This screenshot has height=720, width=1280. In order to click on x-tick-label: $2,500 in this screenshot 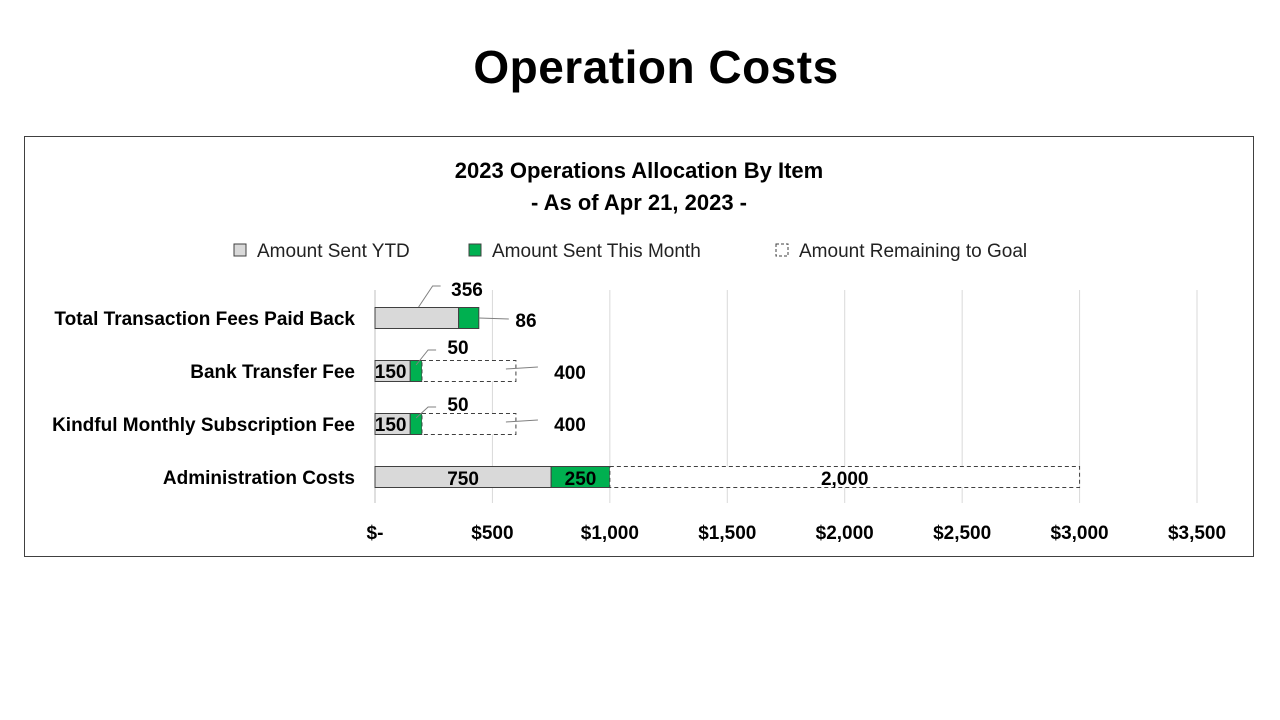, I will do `click(962, 533)`.